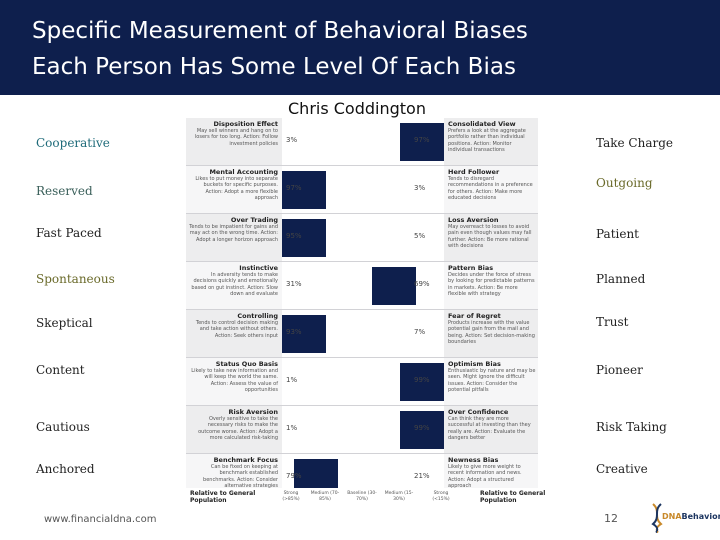 This screenshot has height=540, width=720. I want to click on axis-left-caption: Relative to General Population, so click(223, 497).